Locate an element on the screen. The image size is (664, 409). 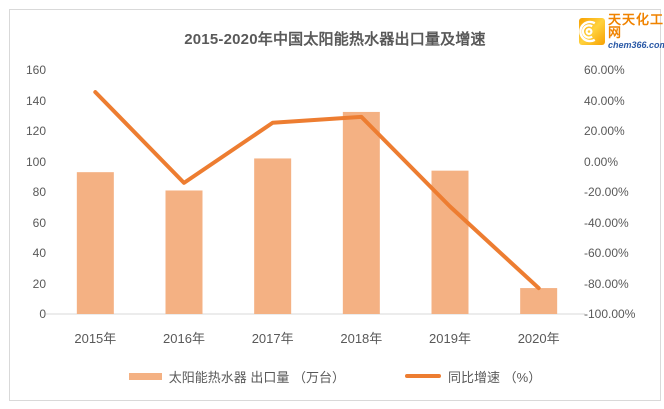
left-axis-tick-140: 140 is located at coordinates (35, 100).